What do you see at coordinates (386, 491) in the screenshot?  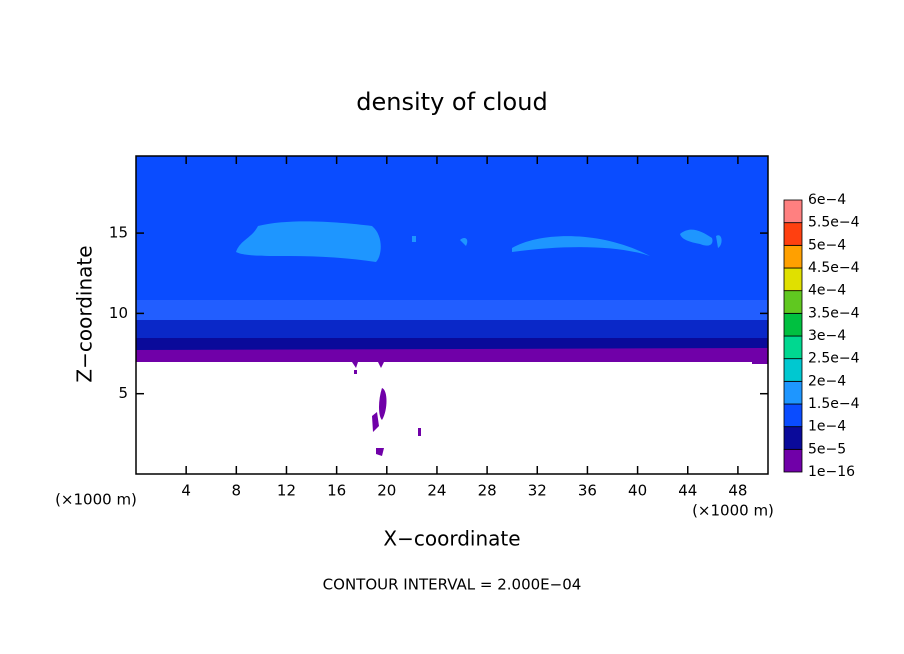 I see `x-tick-label: 20` at bounding box center [386, 491].